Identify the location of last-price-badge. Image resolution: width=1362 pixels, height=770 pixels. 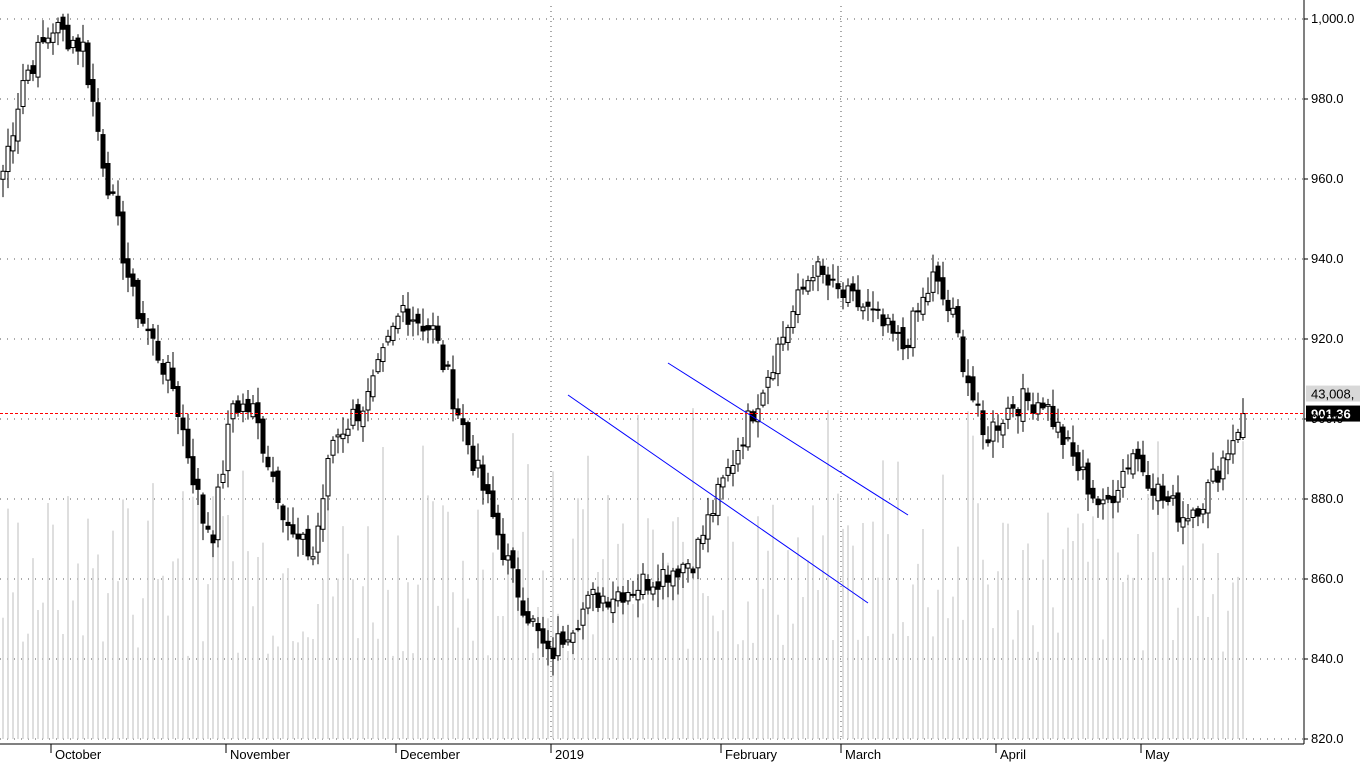
(1333, 413).